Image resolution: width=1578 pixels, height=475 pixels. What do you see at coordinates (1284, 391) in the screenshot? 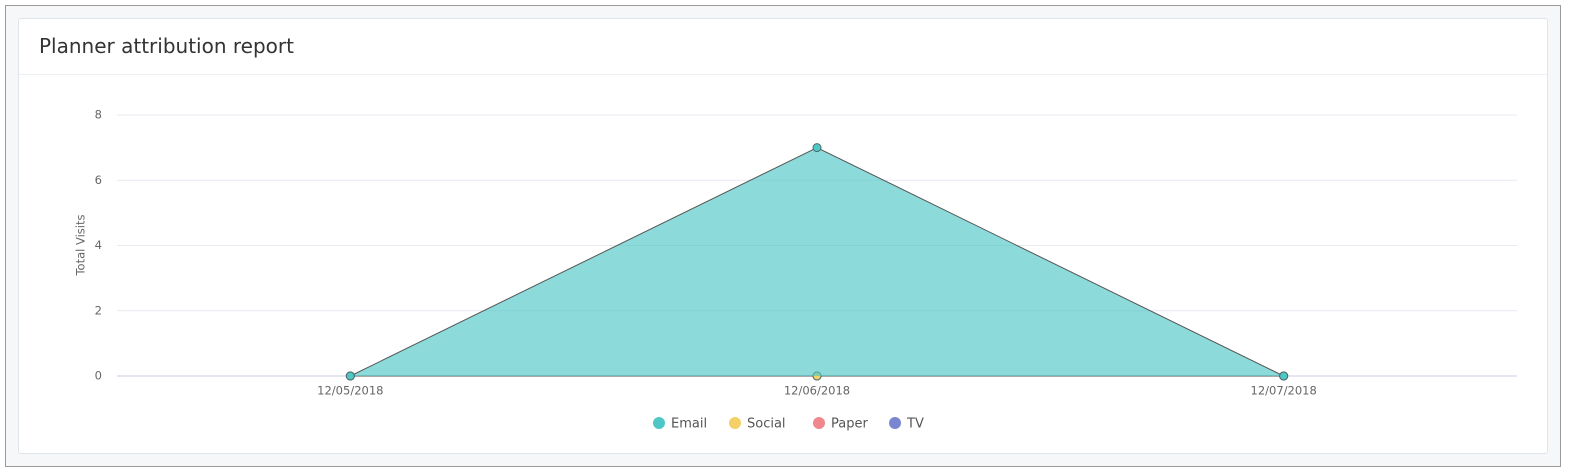
I see `x-tick-label: 12/07/2018` at bounding box center [1284, 391].